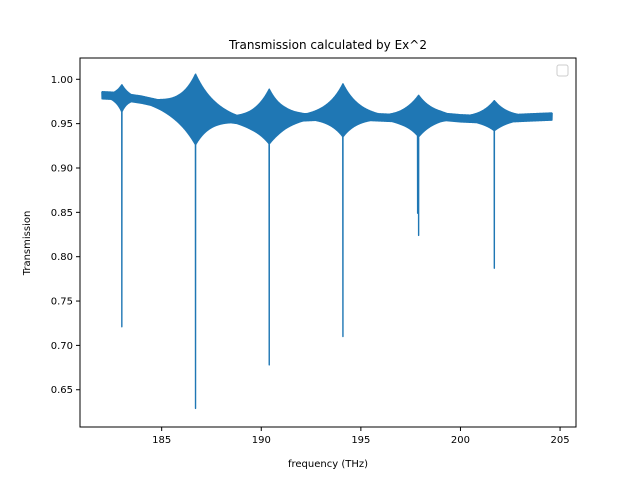 The width and height of the screenshot is (640, 480). Describe the element at coordinates (62, 302) in the screenshot. I see `y-tick-label: 0.75` at that location.